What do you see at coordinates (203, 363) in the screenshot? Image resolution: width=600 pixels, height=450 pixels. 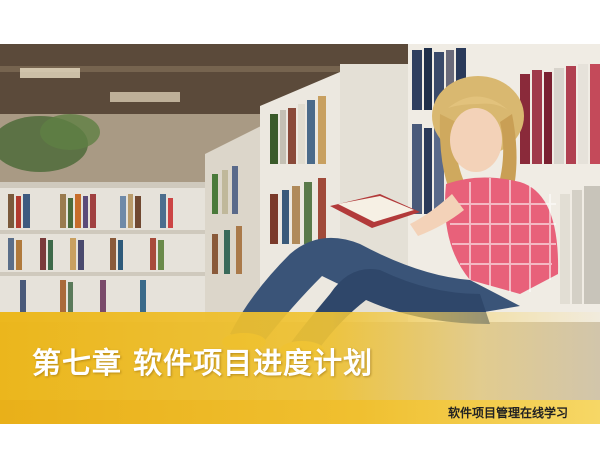 I see `slide-title: 第七章 软件项目进度计划` at bounding box center [203, 363].